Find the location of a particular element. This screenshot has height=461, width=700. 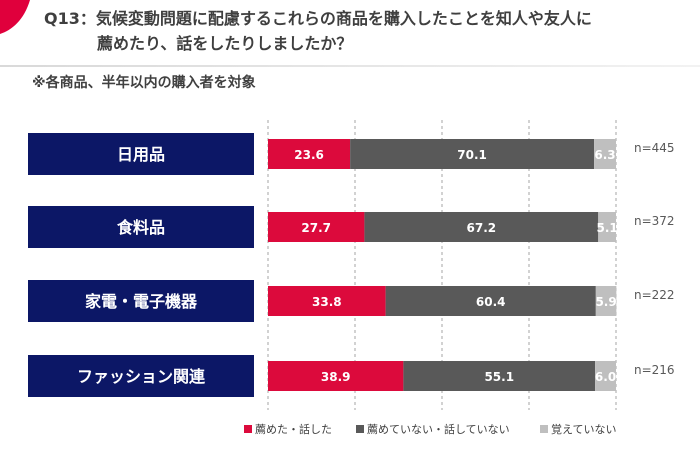

title-line-2: 薦めたり、話をしたりしましたか？ is located at coordinates (225, 43).